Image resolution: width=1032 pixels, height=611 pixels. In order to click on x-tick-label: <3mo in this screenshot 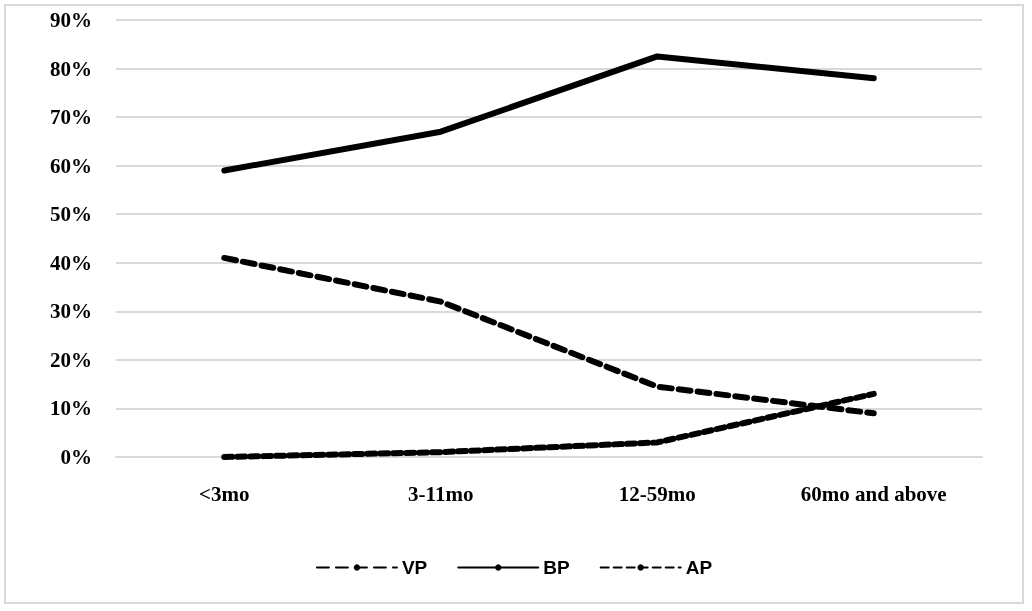, I will do `click(224, 493)`.